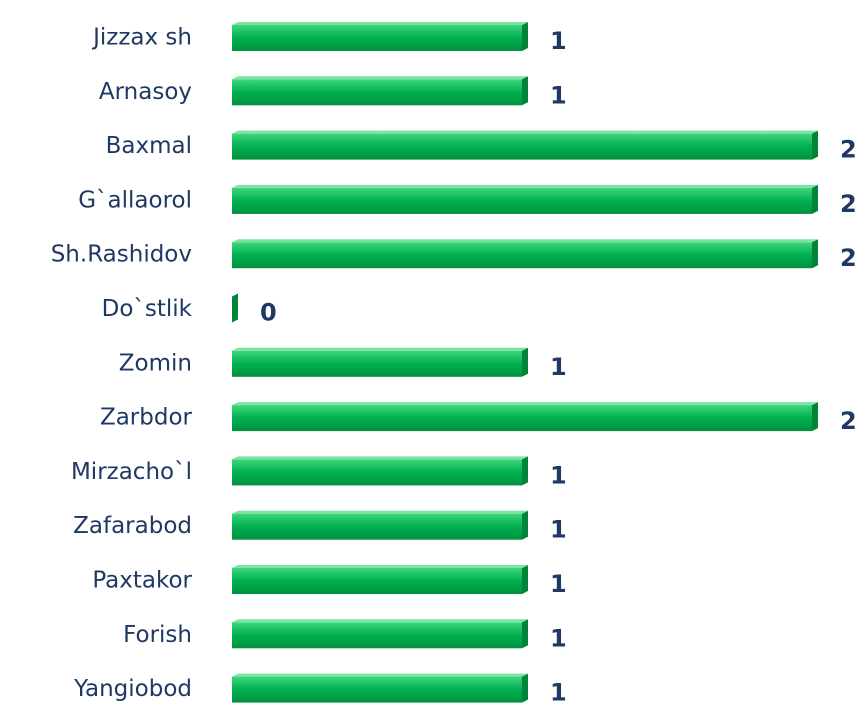 The width and height of the screenshot is (866, 713). What do you see at coordinates (142, 581) in the screenshot?
I see `category-label: Paxtakor` at bounding box center [142, 581].